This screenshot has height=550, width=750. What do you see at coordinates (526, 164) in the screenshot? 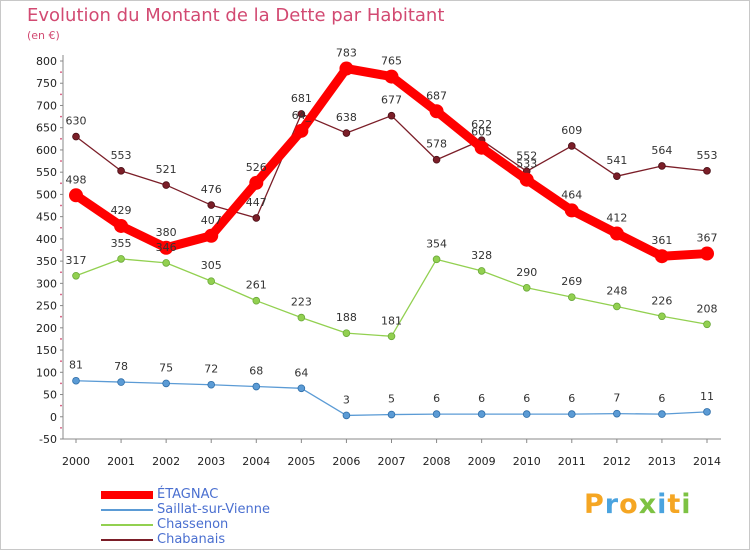
I see `data-label-0: 533` at bounding box center [526, 164].